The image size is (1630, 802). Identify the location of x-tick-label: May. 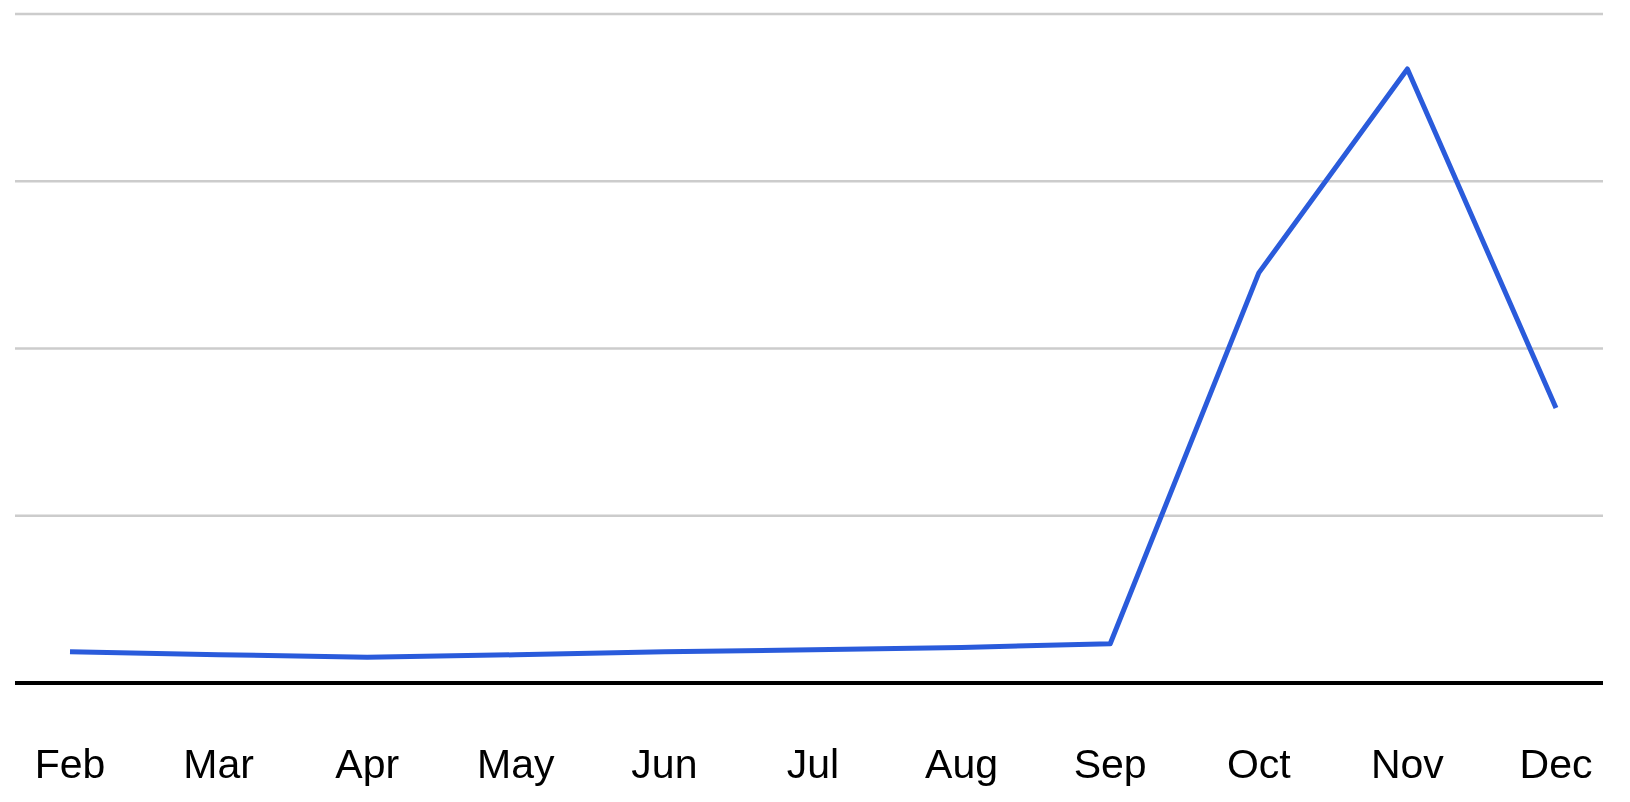
(516, 764).